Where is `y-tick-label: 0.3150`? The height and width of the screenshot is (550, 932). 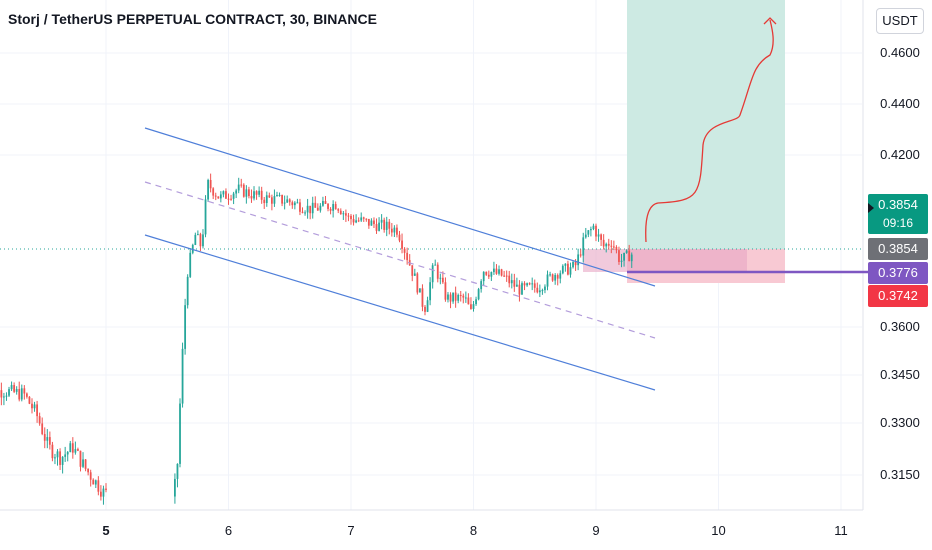 y-tick-label: 0.3150 is located at coordinates (900, 474).